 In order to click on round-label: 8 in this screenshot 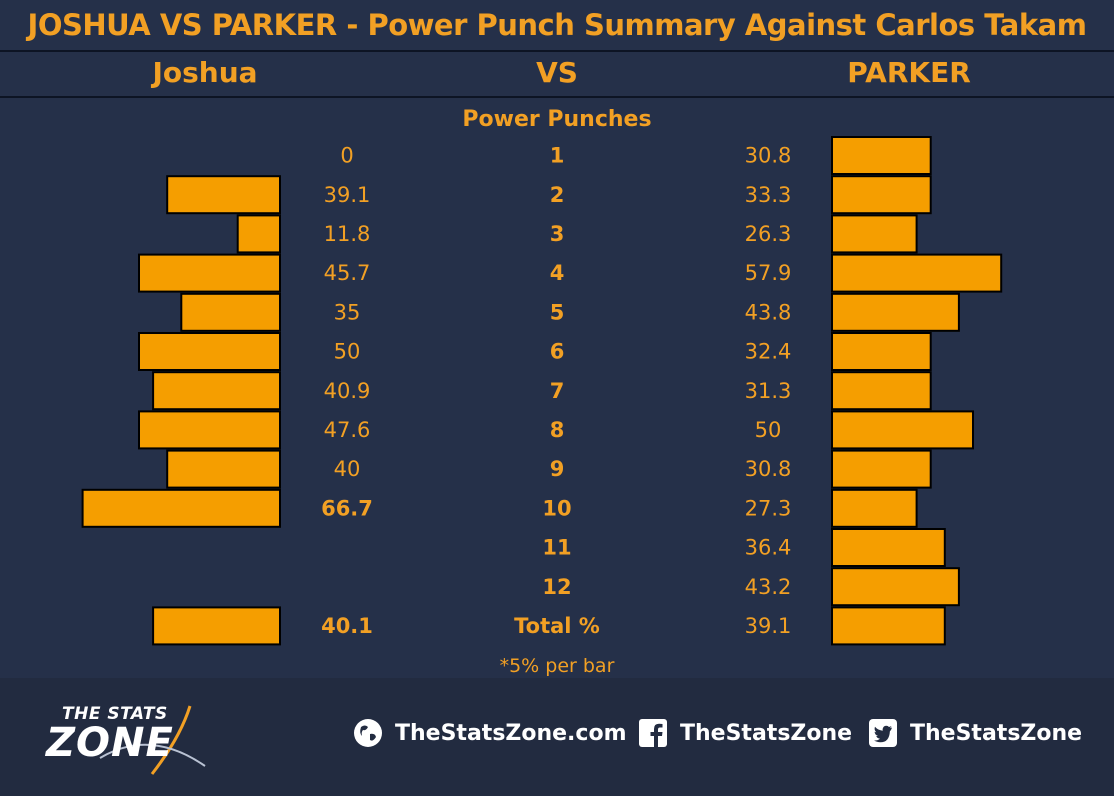, I will do `click(557, 430)`.